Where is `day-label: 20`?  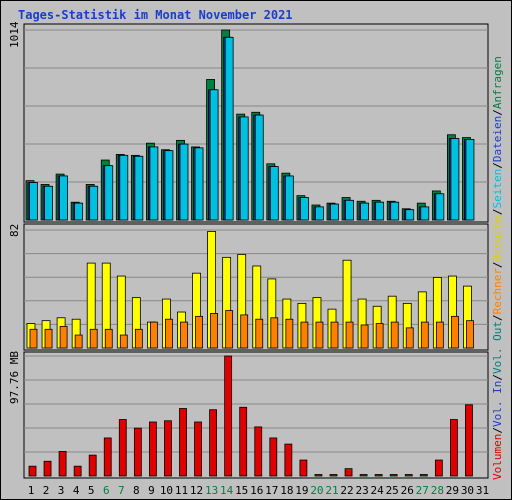 day-label: 20 is located at coordinates (317, 490).